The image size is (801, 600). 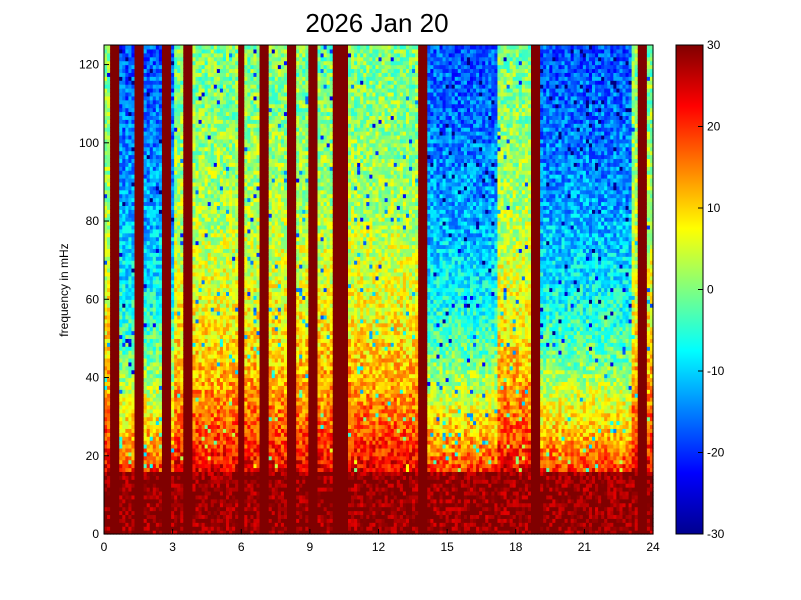 What do you see at coordinates (376, 23) in the screenshot?
I see `chart-title: 2026 Jan 20` at bounding box center [376, 23].